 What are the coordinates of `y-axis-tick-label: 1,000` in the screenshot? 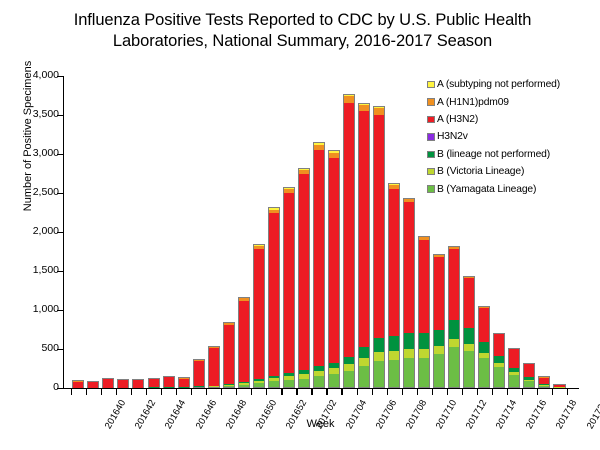 It's located at (45, 309).